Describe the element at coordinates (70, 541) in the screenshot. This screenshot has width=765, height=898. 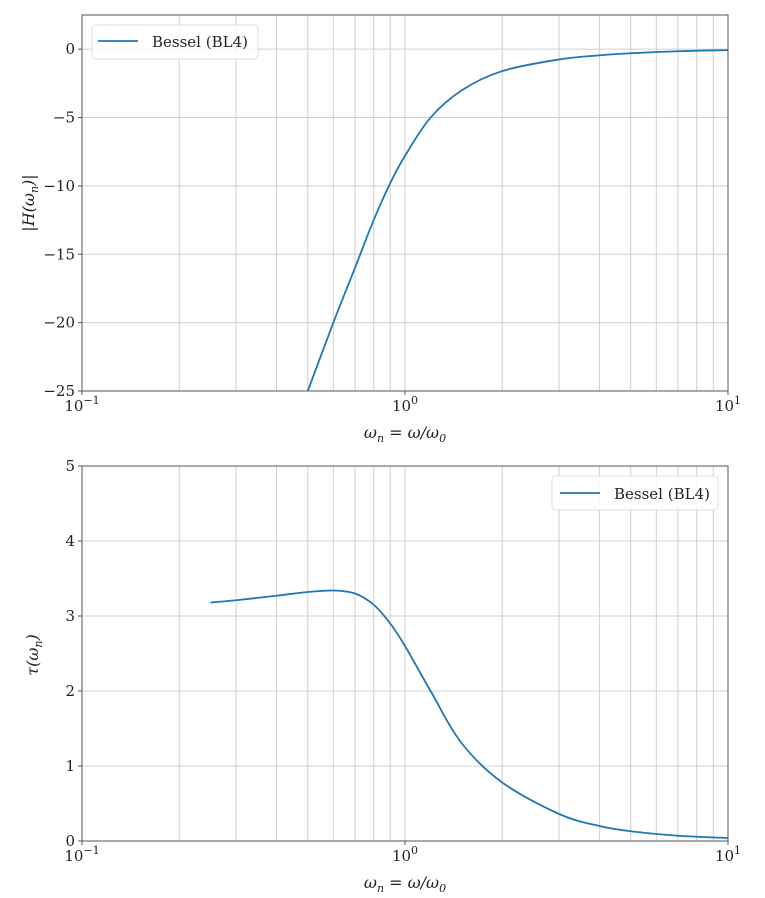
I see `y-tick-label: 4` at that location.